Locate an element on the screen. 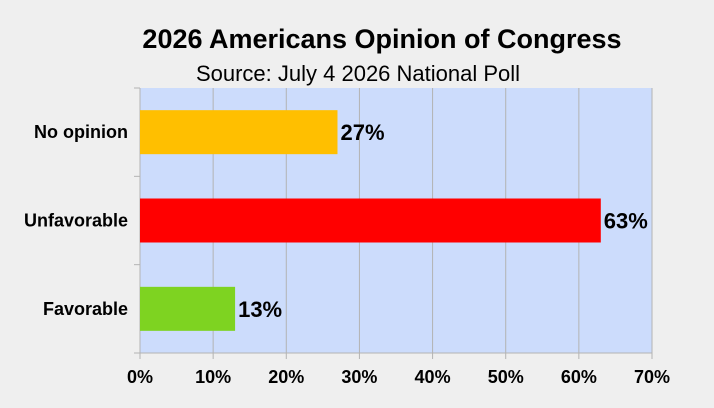 This screenshot has height=408, width=714. chart-title: 2026 Americans Opinion of Congress is located at coordinates (381, 39).